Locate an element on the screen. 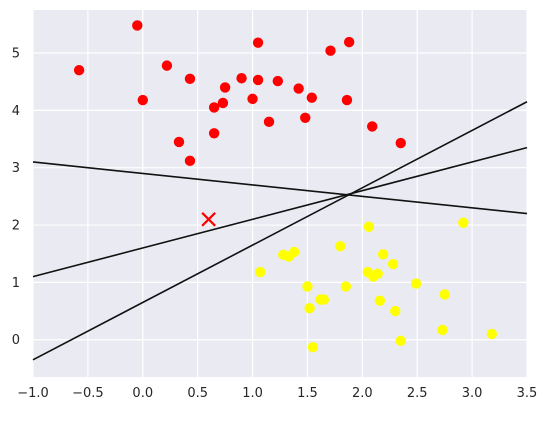  decision-line is located at coordinates (280, 188).